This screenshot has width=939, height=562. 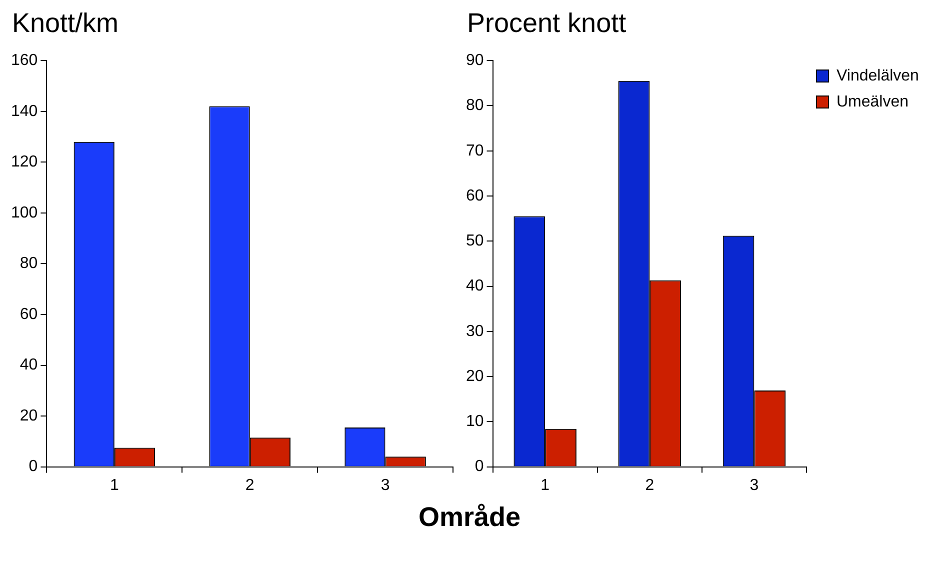 I want to click on legend-label: Umeälven, so click(x=872, y=101).